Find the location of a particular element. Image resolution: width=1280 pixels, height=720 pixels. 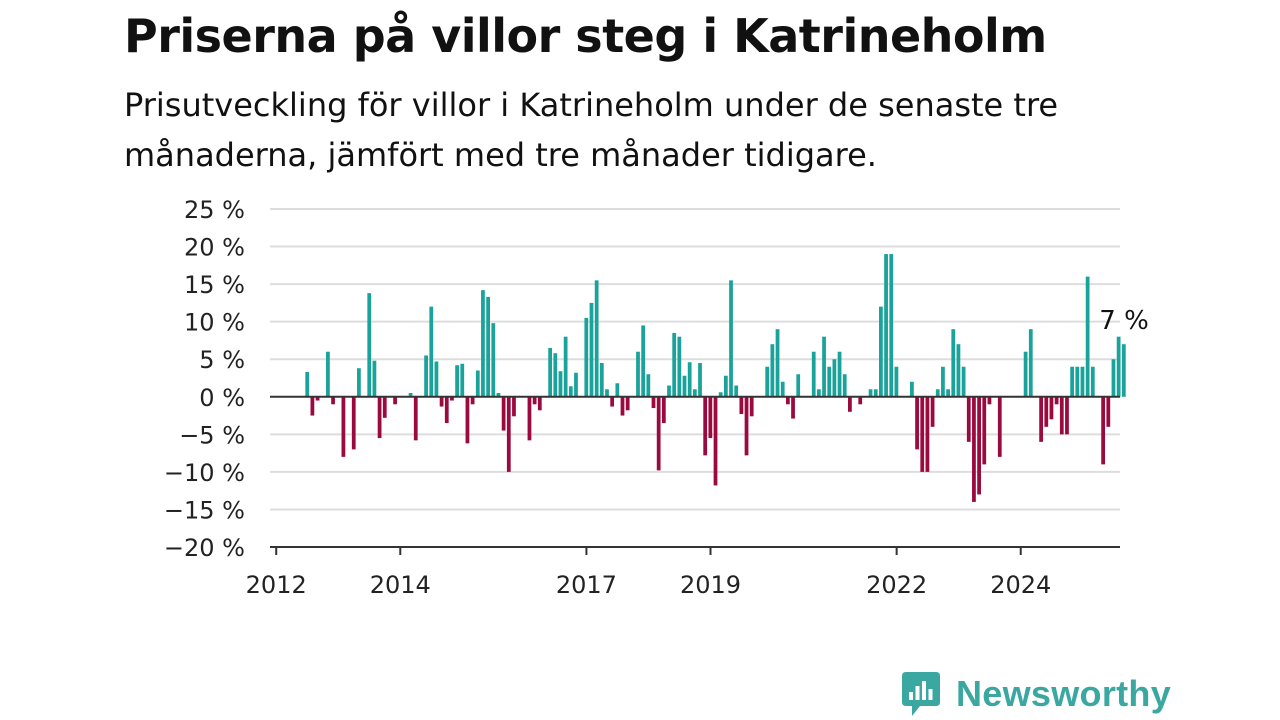

y-tick-label: 0 % is located at coordinates (222, 398).